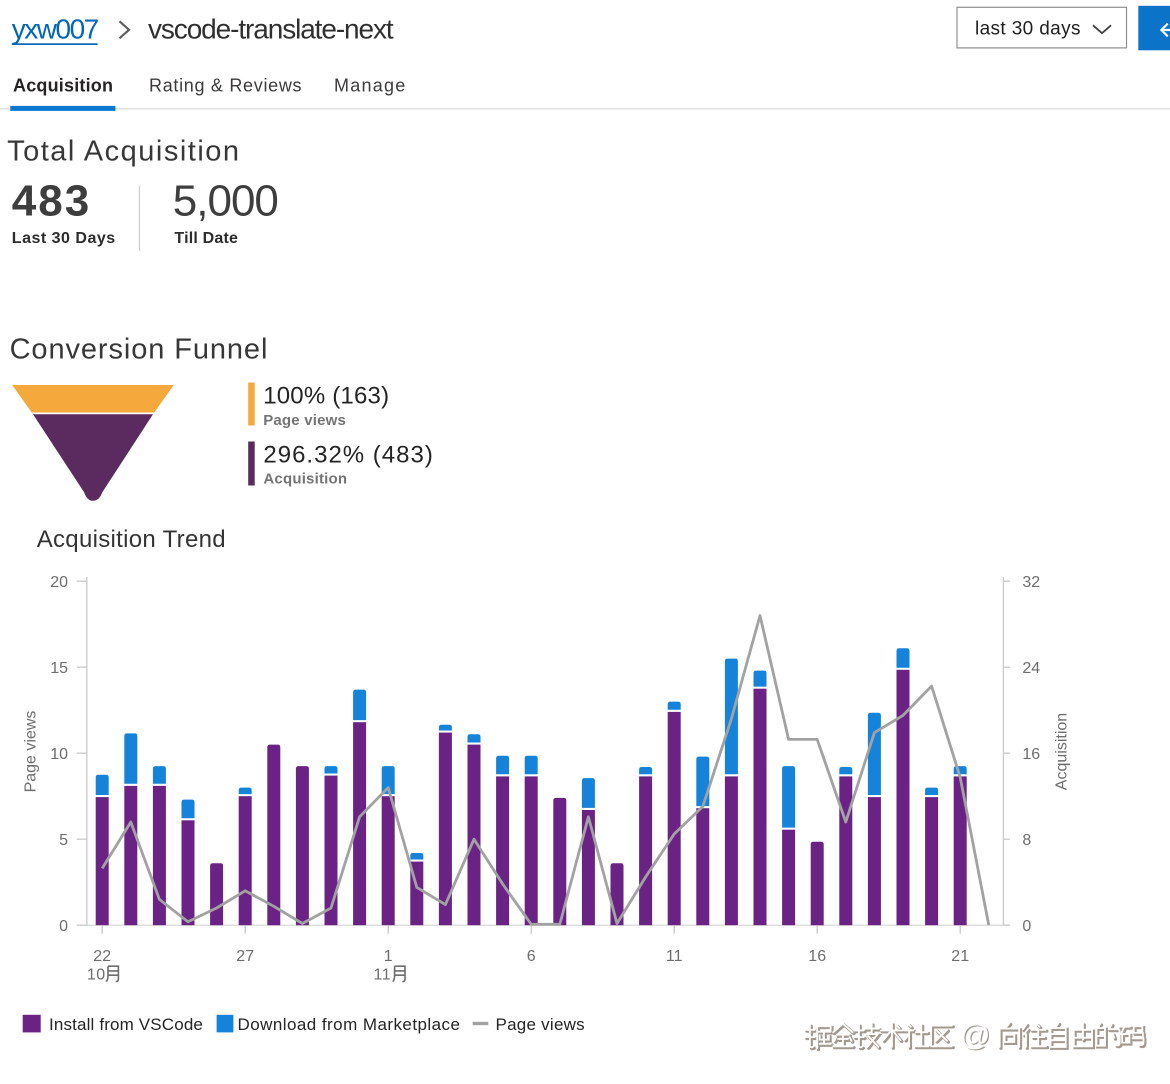  What do you see at coordinates (131, 539) in the screenshot?
I see `svg-text: Acquisition Trend` at bounding box center [131, 539].